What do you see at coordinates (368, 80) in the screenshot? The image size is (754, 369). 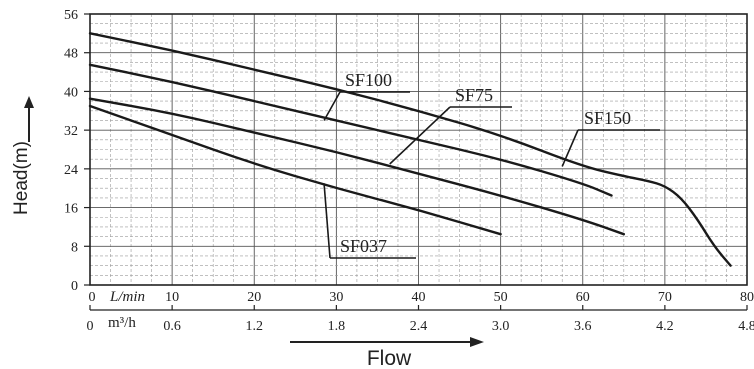 I see `curve-label-sf100: SF100` at bounding box center [368, 80].